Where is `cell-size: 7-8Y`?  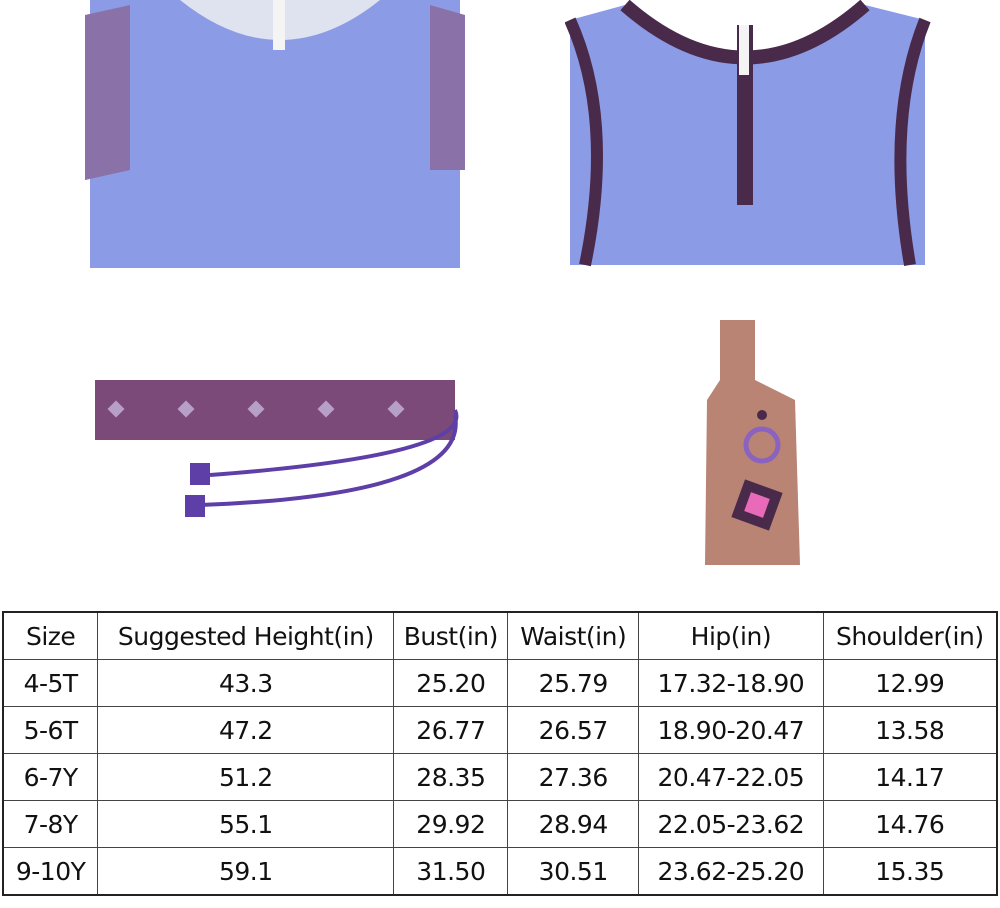 cell-size: 7-8Y is located at coordinates (50, 824).